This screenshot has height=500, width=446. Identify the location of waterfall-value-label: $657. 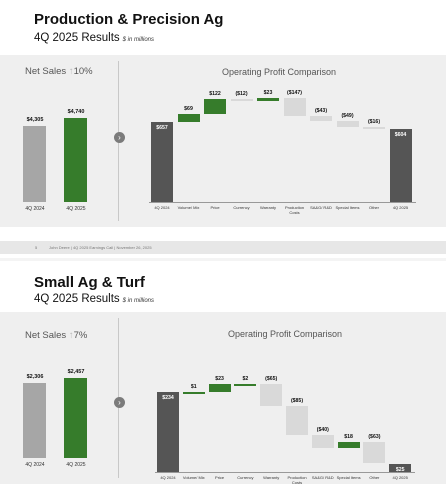
(162, 128).